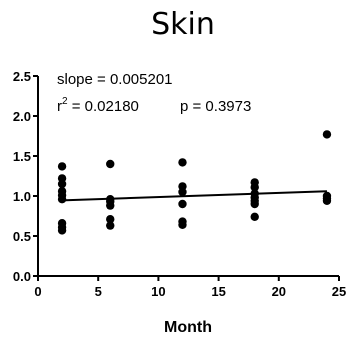 The width and height of the screenshot is (346, 338). What do you see at coordinates (59, 106) in the screenshot?
I see `r2-prefix: r` at bounding box center [59, 106].